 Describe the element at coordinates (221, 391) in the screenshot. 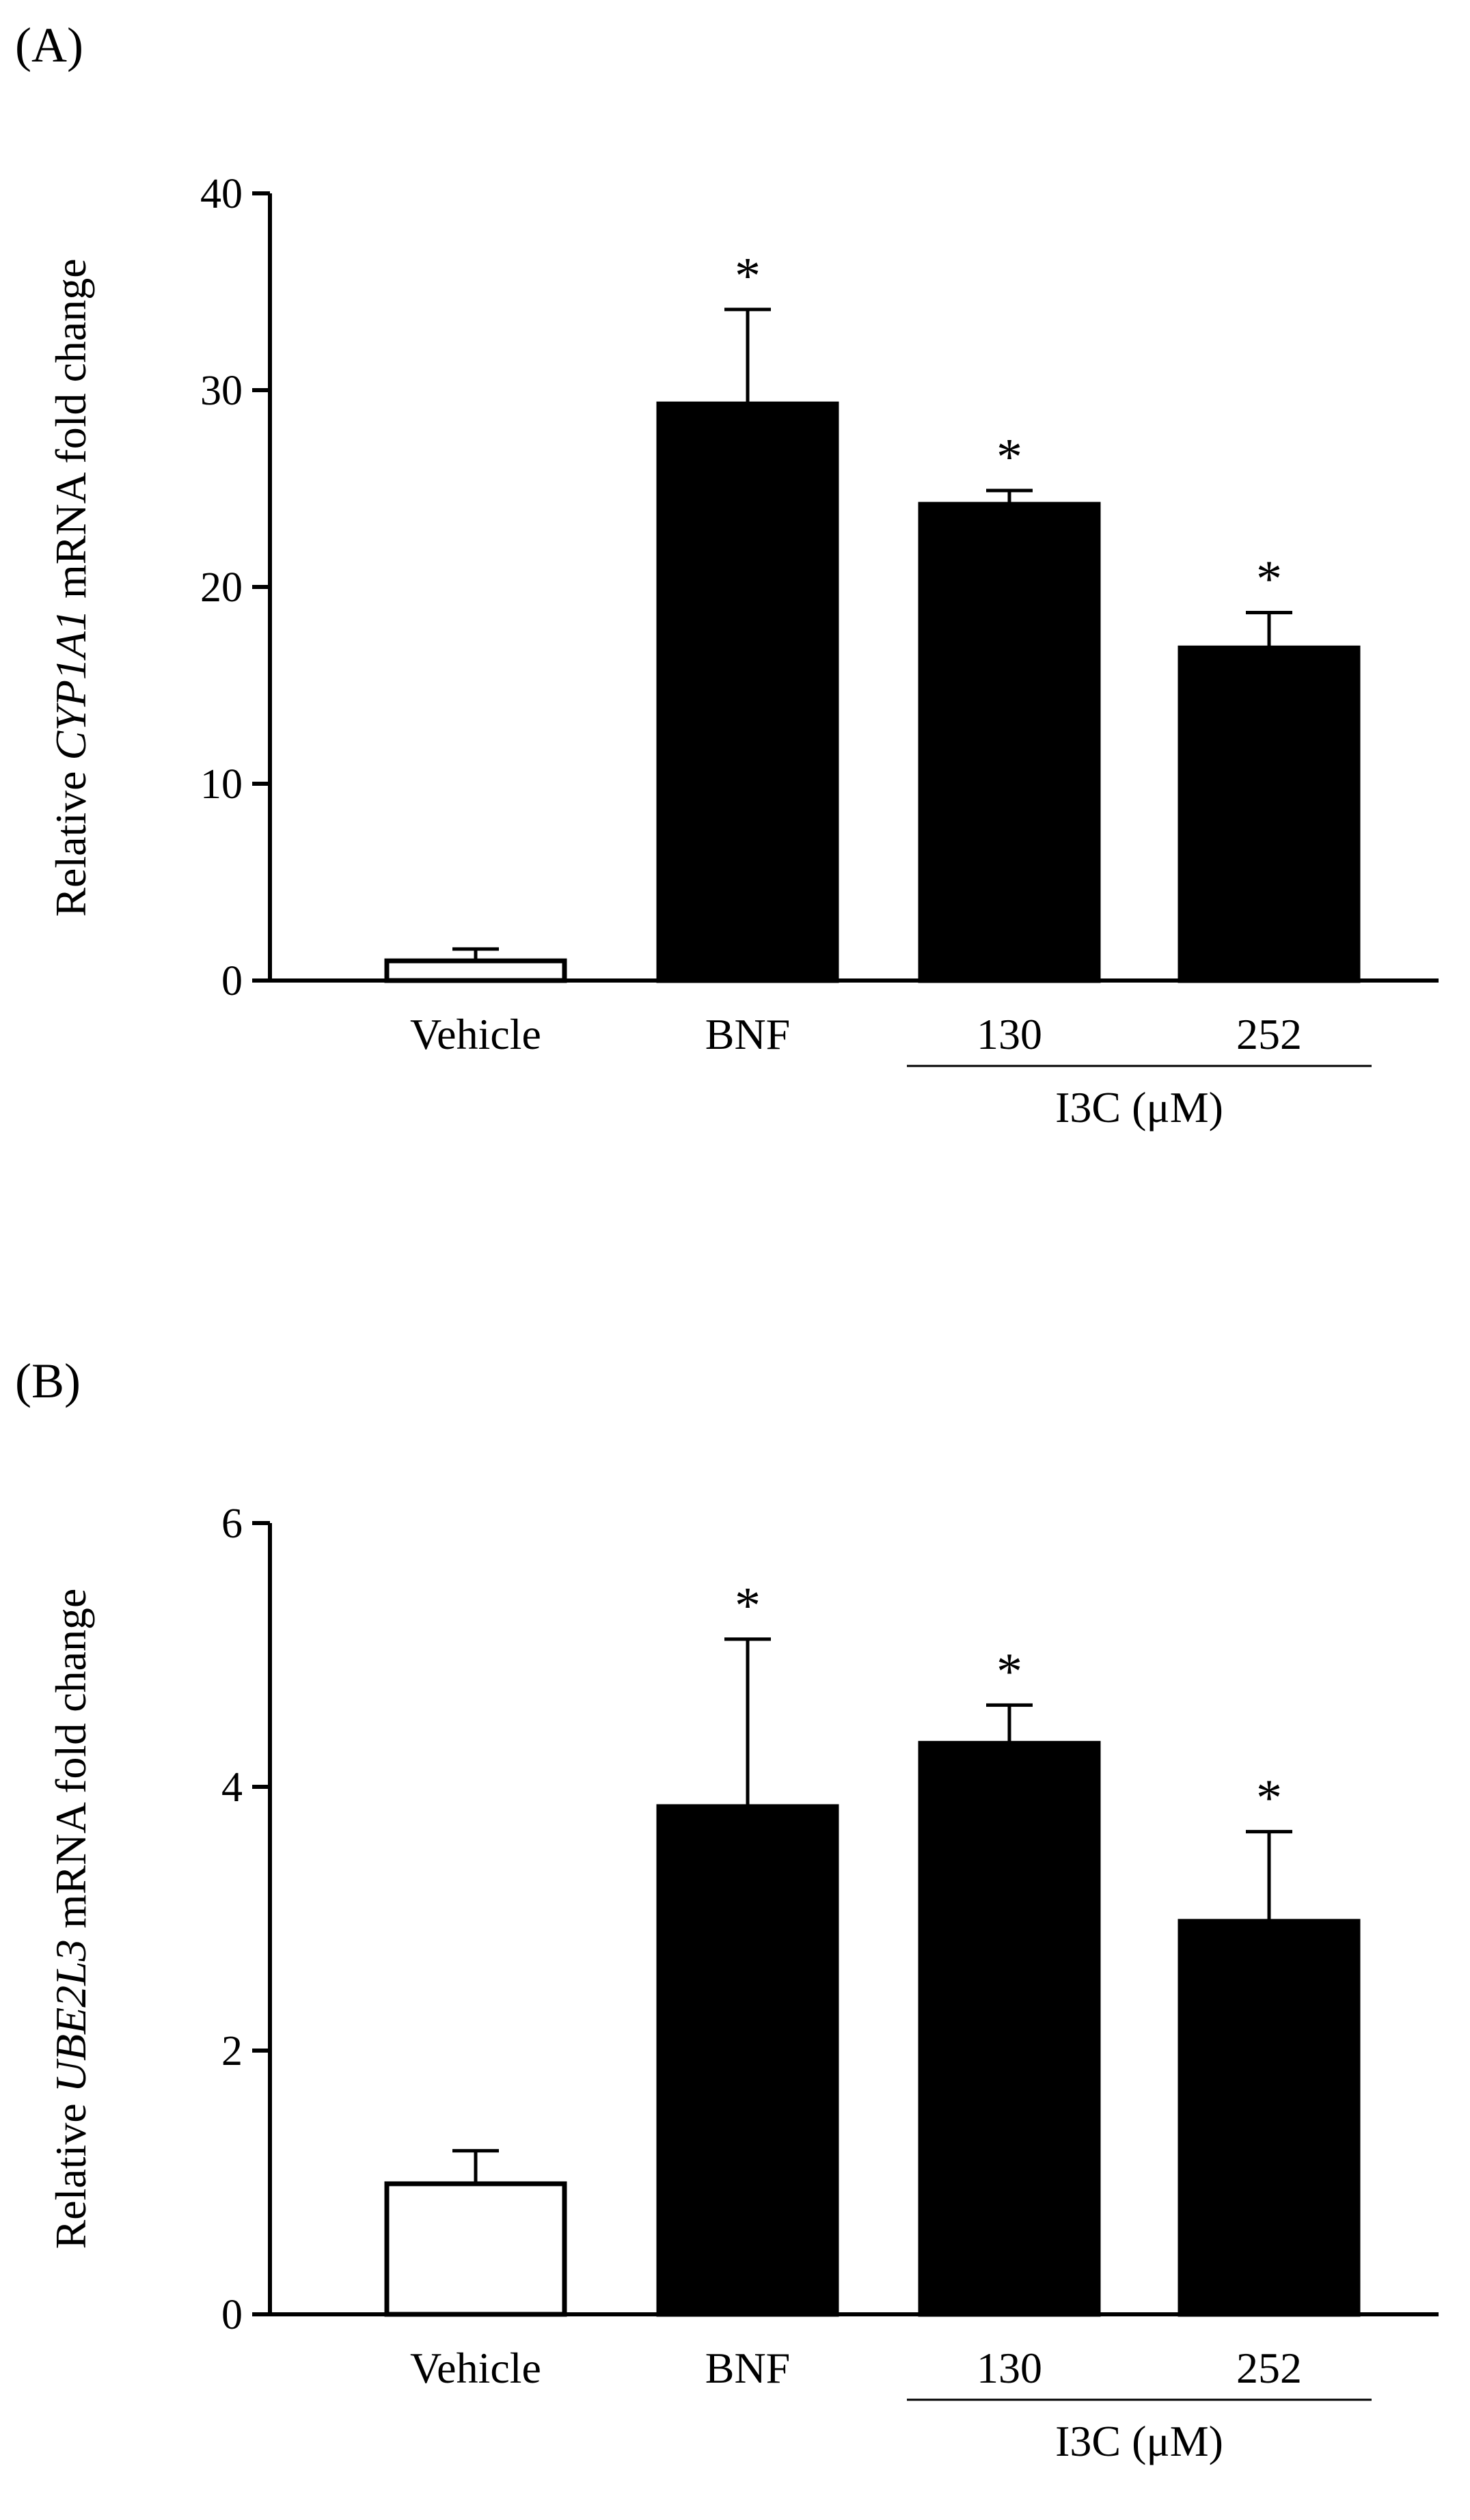

I see `y-tick-label: 30` at that location.